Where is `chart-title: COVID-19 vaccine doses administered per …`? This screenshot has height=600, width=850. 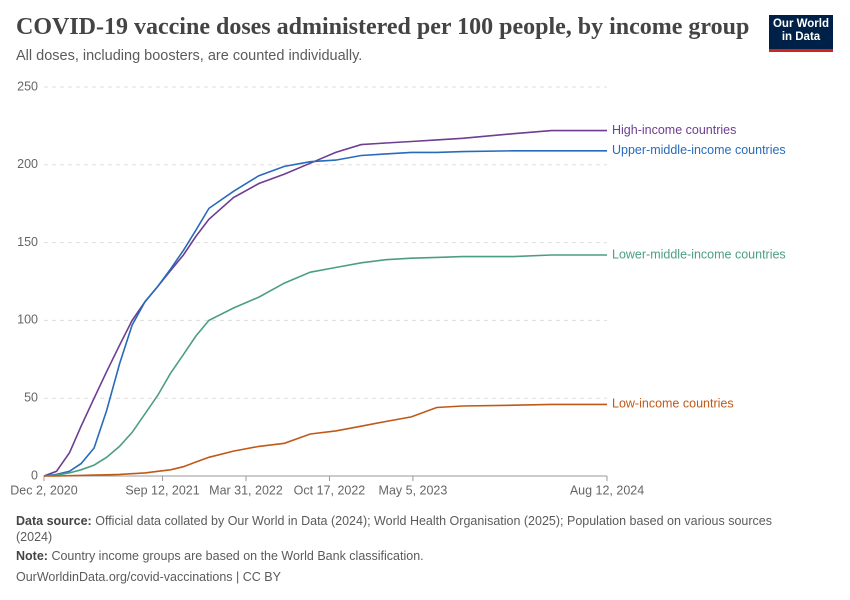 chart-title: COVID-19 vaccine doses administered per … is located at coordinates (383, 27).